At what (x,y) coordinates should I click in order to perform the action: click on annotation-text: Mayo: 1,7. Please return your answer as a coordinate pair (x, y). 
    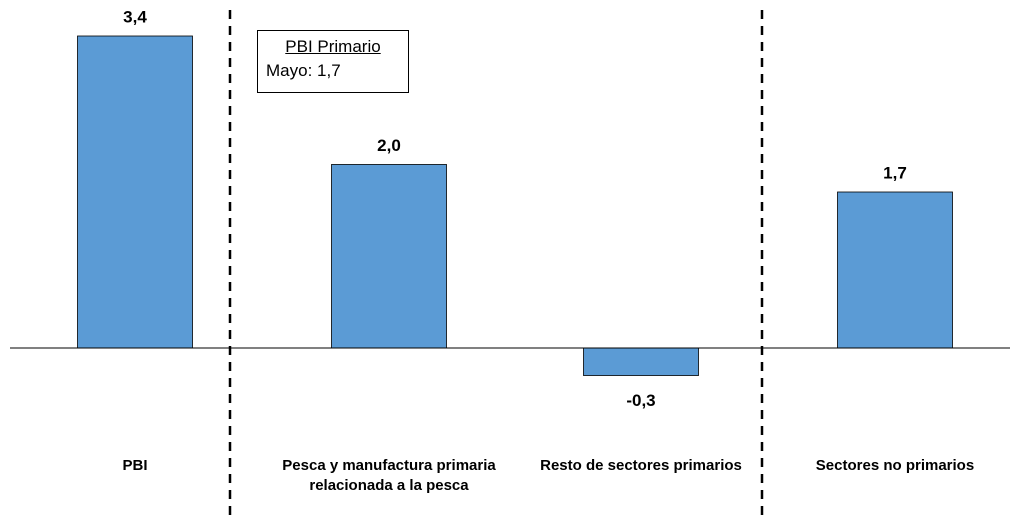
    Looking at the image, I should click on (303, 70).